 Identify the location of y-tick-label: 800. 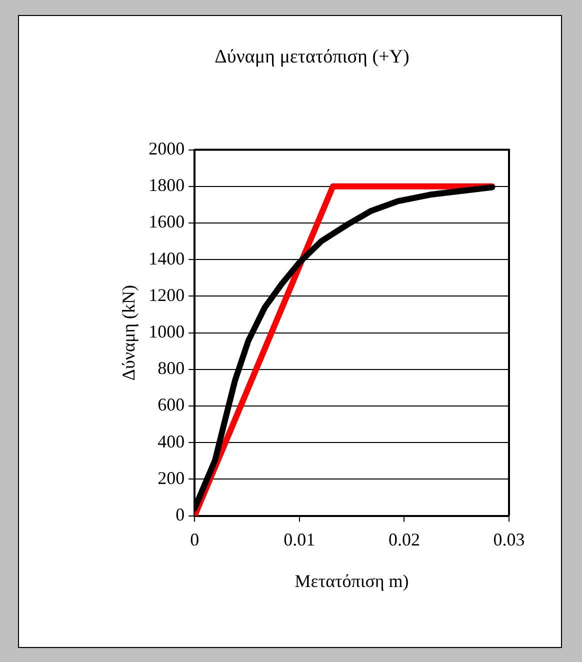
(171, 368).